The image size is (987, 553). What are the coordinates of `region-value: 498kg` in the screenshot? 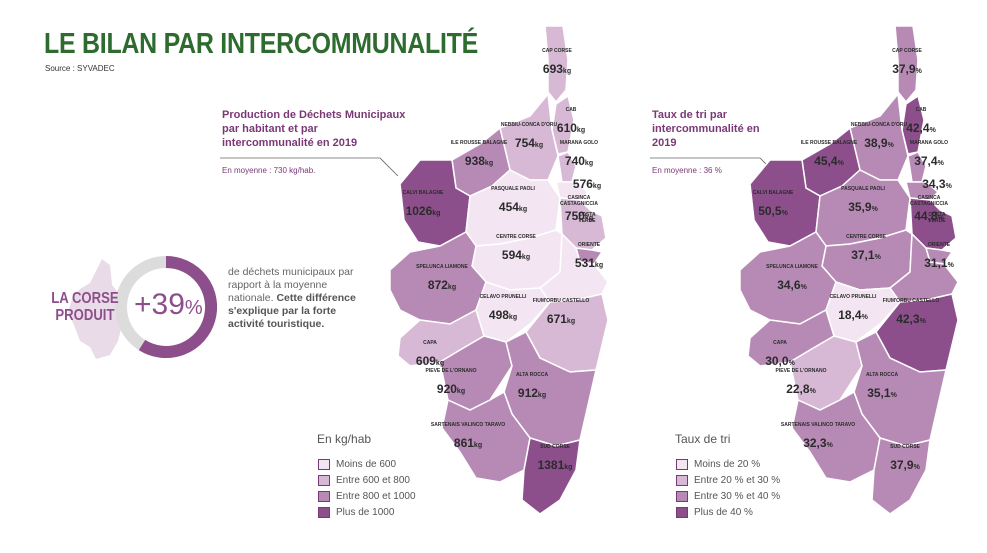 It's located at (503, 315).